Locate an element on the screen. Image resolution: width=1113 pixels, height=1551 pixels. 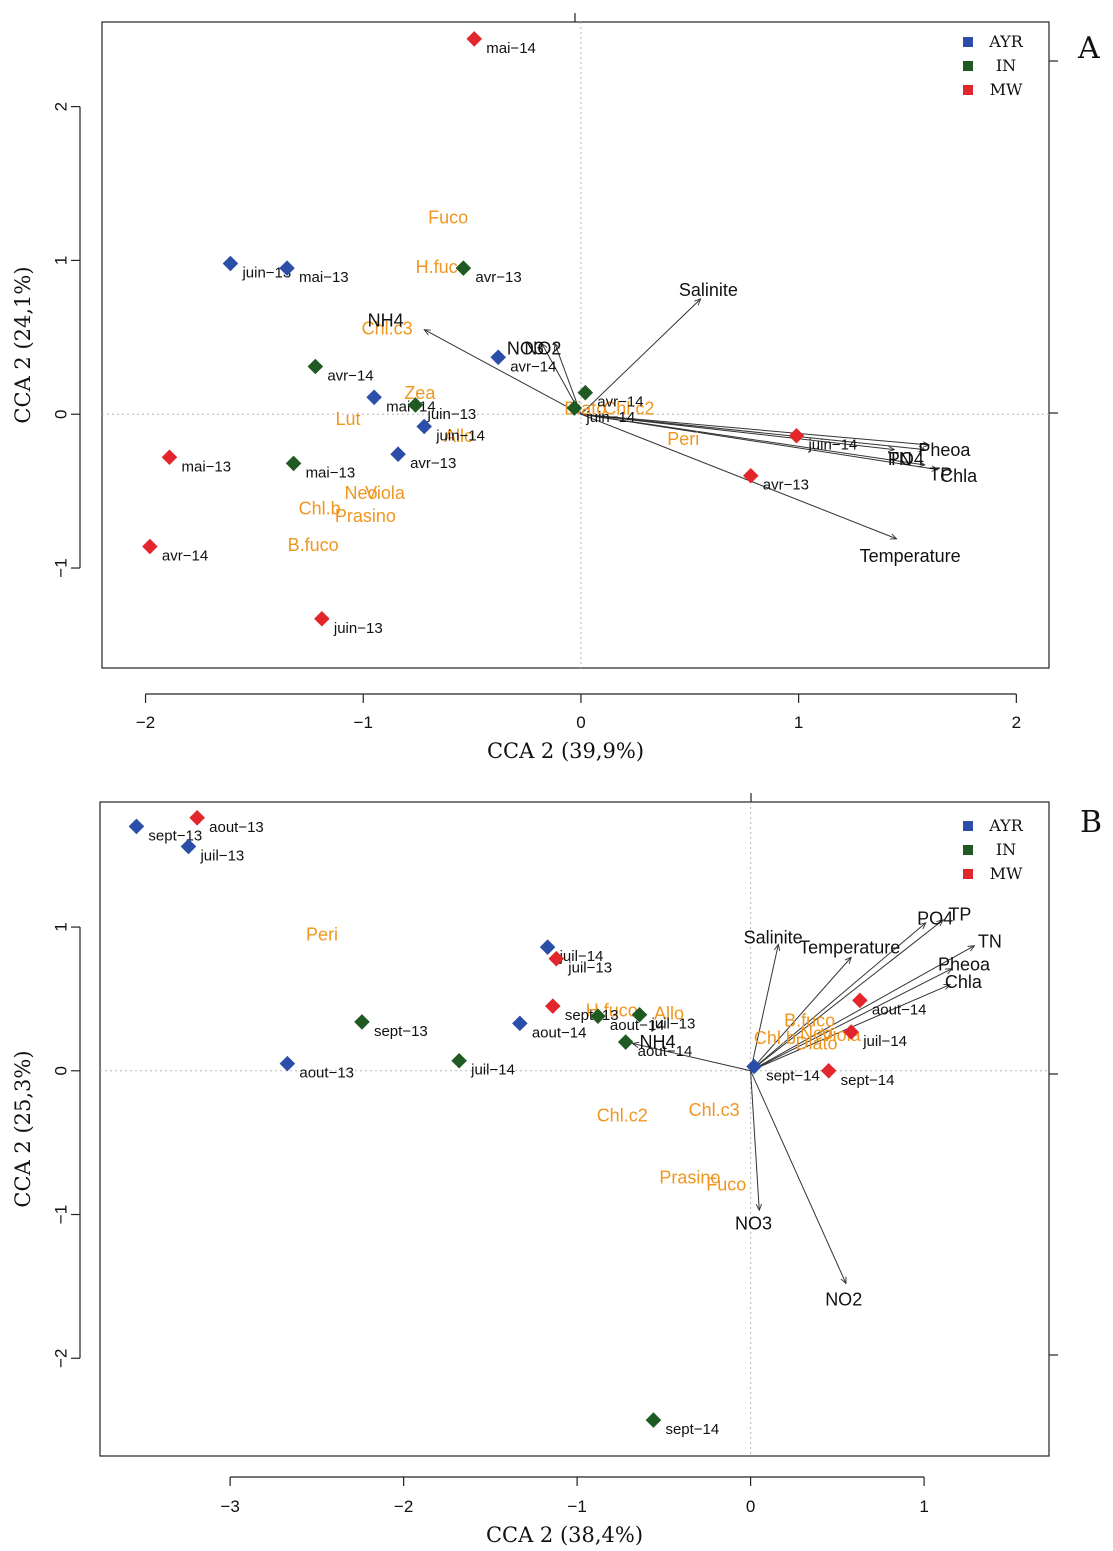
x-tick-label: 1 is located at coordinates (798, 722).